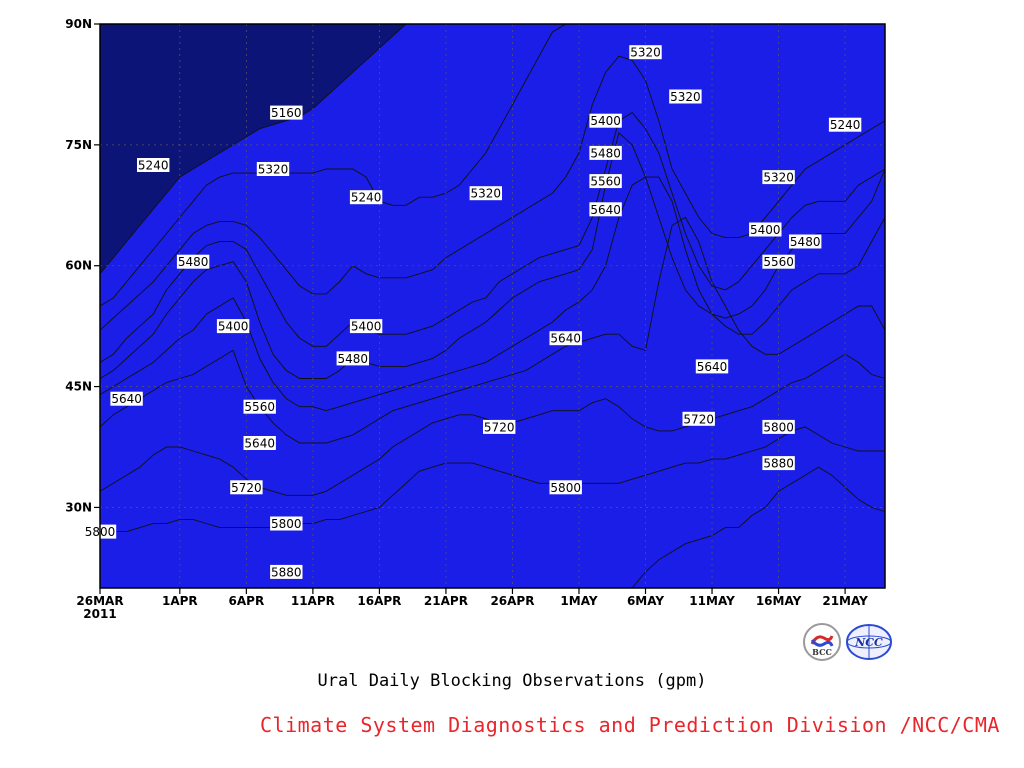  I want to click on contour-label: 5880, so click(778, 463).